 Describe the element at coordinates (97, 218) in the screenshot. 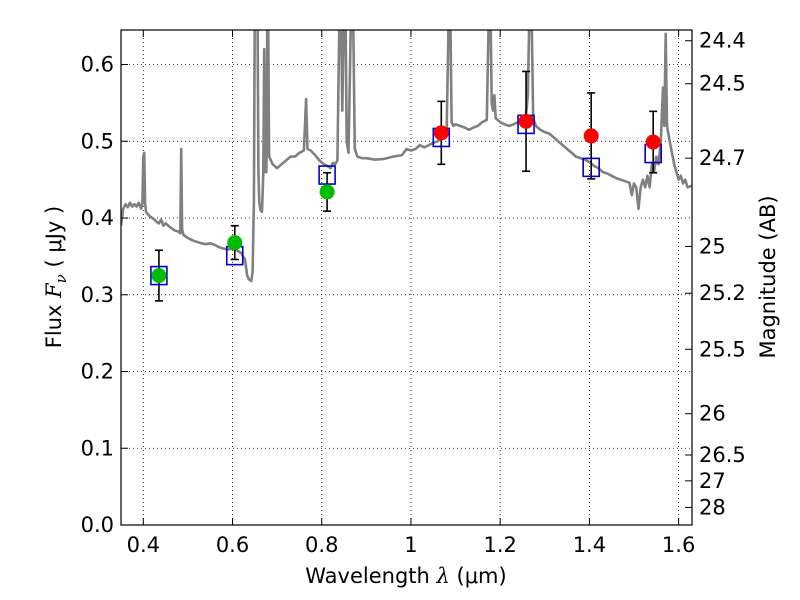

I see `y-tick-label: 0.4` at that location.